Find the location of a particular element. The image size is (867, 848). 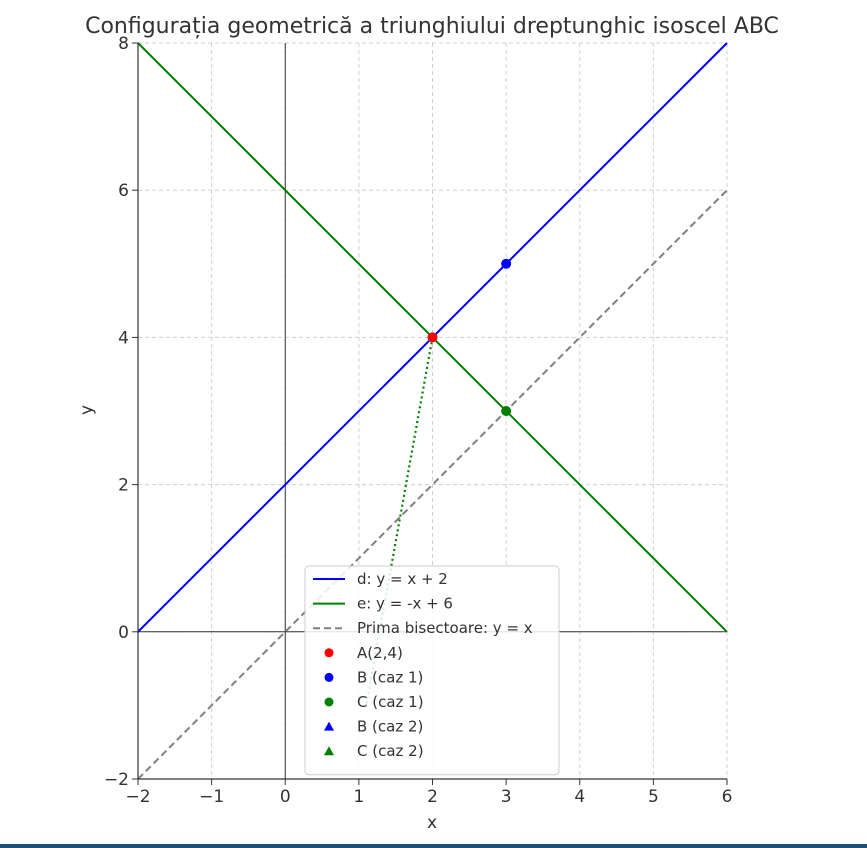

window-bottom-bar is located at coordinates (433, 846).